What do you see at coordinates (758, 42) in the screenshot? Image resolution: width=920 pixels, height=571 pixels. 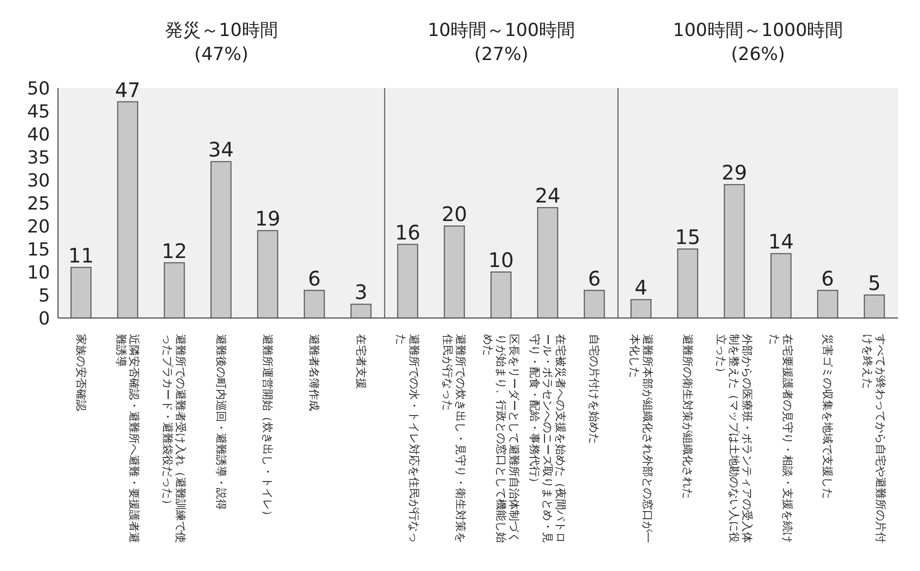 I see `band-label: 100時間～1000時間 (26%)` at bounding box center [758, 42].